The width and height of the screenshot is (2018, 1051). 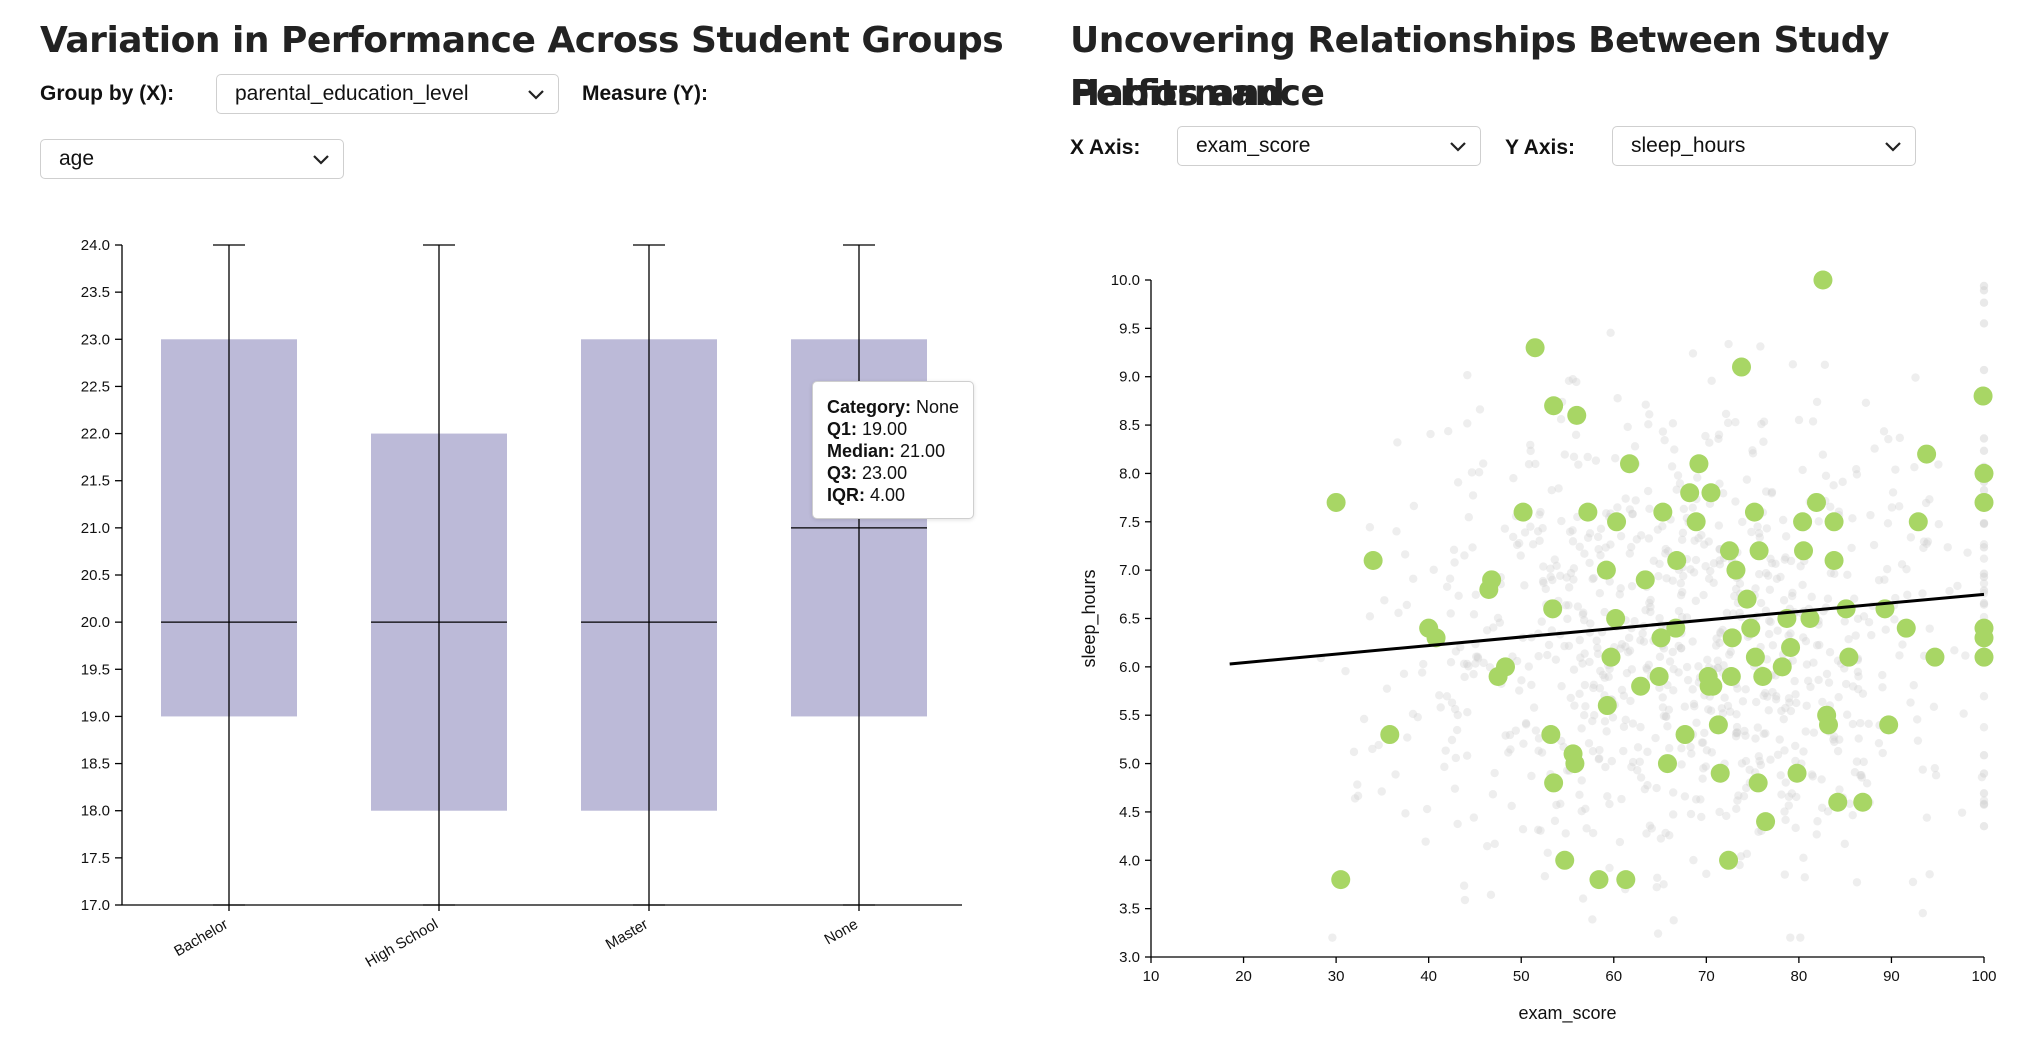 I want to click on tooltip-q1-label: Q1:, so click(x=842, y=429).